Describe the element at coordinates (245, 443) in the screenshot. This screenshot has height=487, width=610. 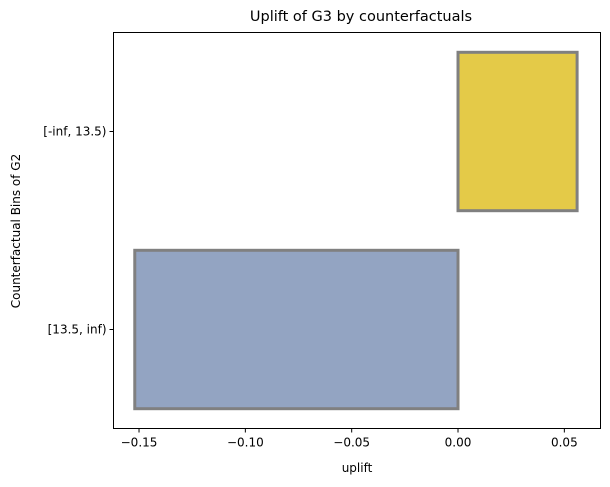
I see `x-tick-label-1: −0.10` at that location.